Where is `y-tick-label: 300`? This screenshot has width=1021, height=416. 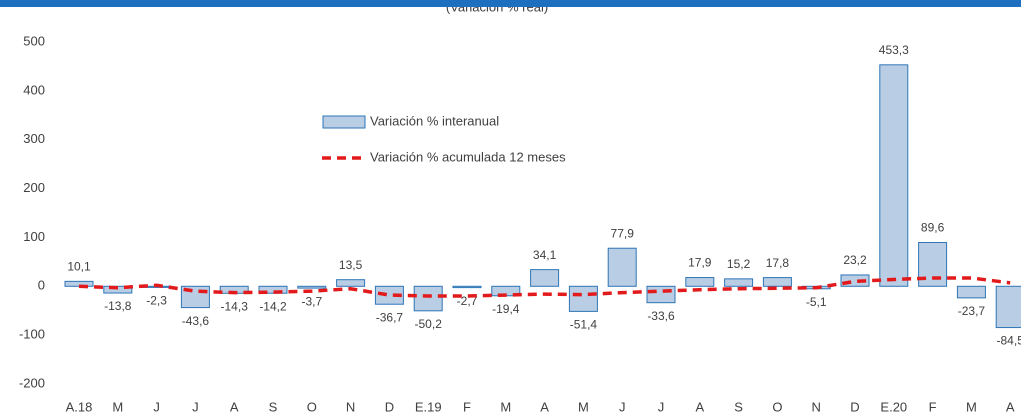 y-tick-label: 300 is located at coordinates (34, 138).